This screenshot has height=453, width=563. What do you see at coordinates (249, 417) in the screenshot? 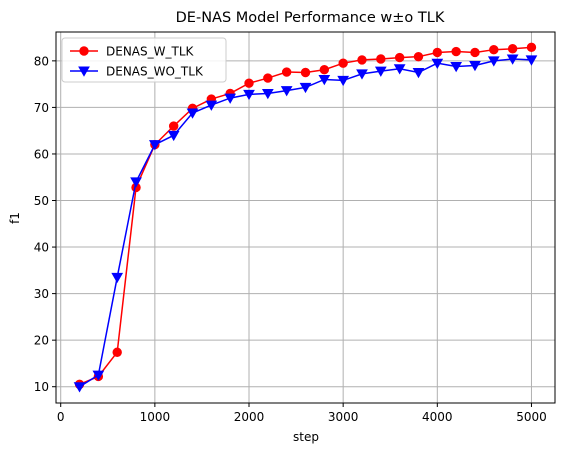
I see `x-tick-label: 2000` at bounding box center [249, 417].